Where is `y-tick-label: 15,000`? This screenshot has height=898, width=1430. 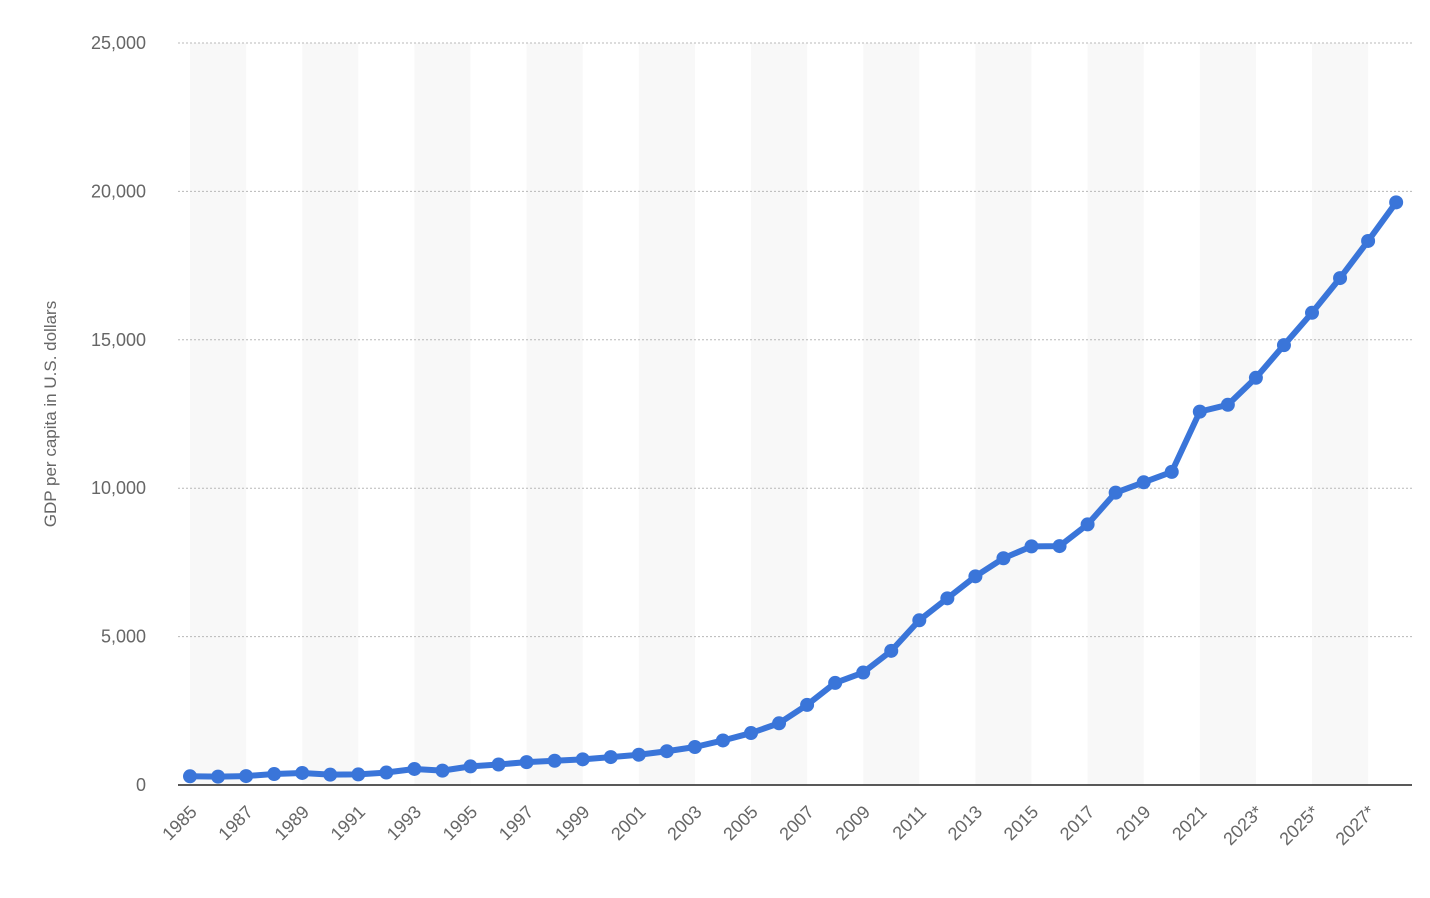
y-tick-label: 15,000 is located at coordinates (118, 340).